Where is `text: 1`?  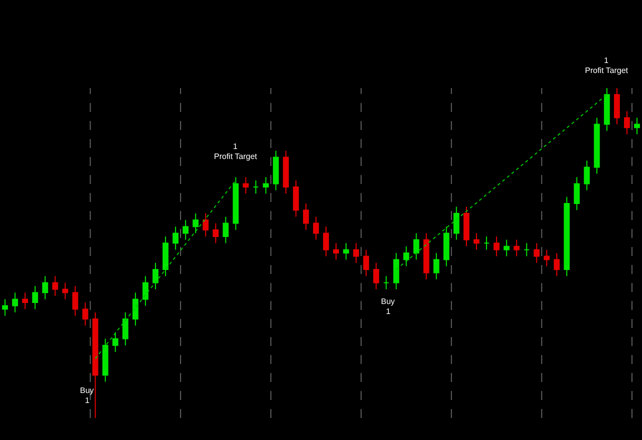
text: 1 is located at coordinates (606, 60).